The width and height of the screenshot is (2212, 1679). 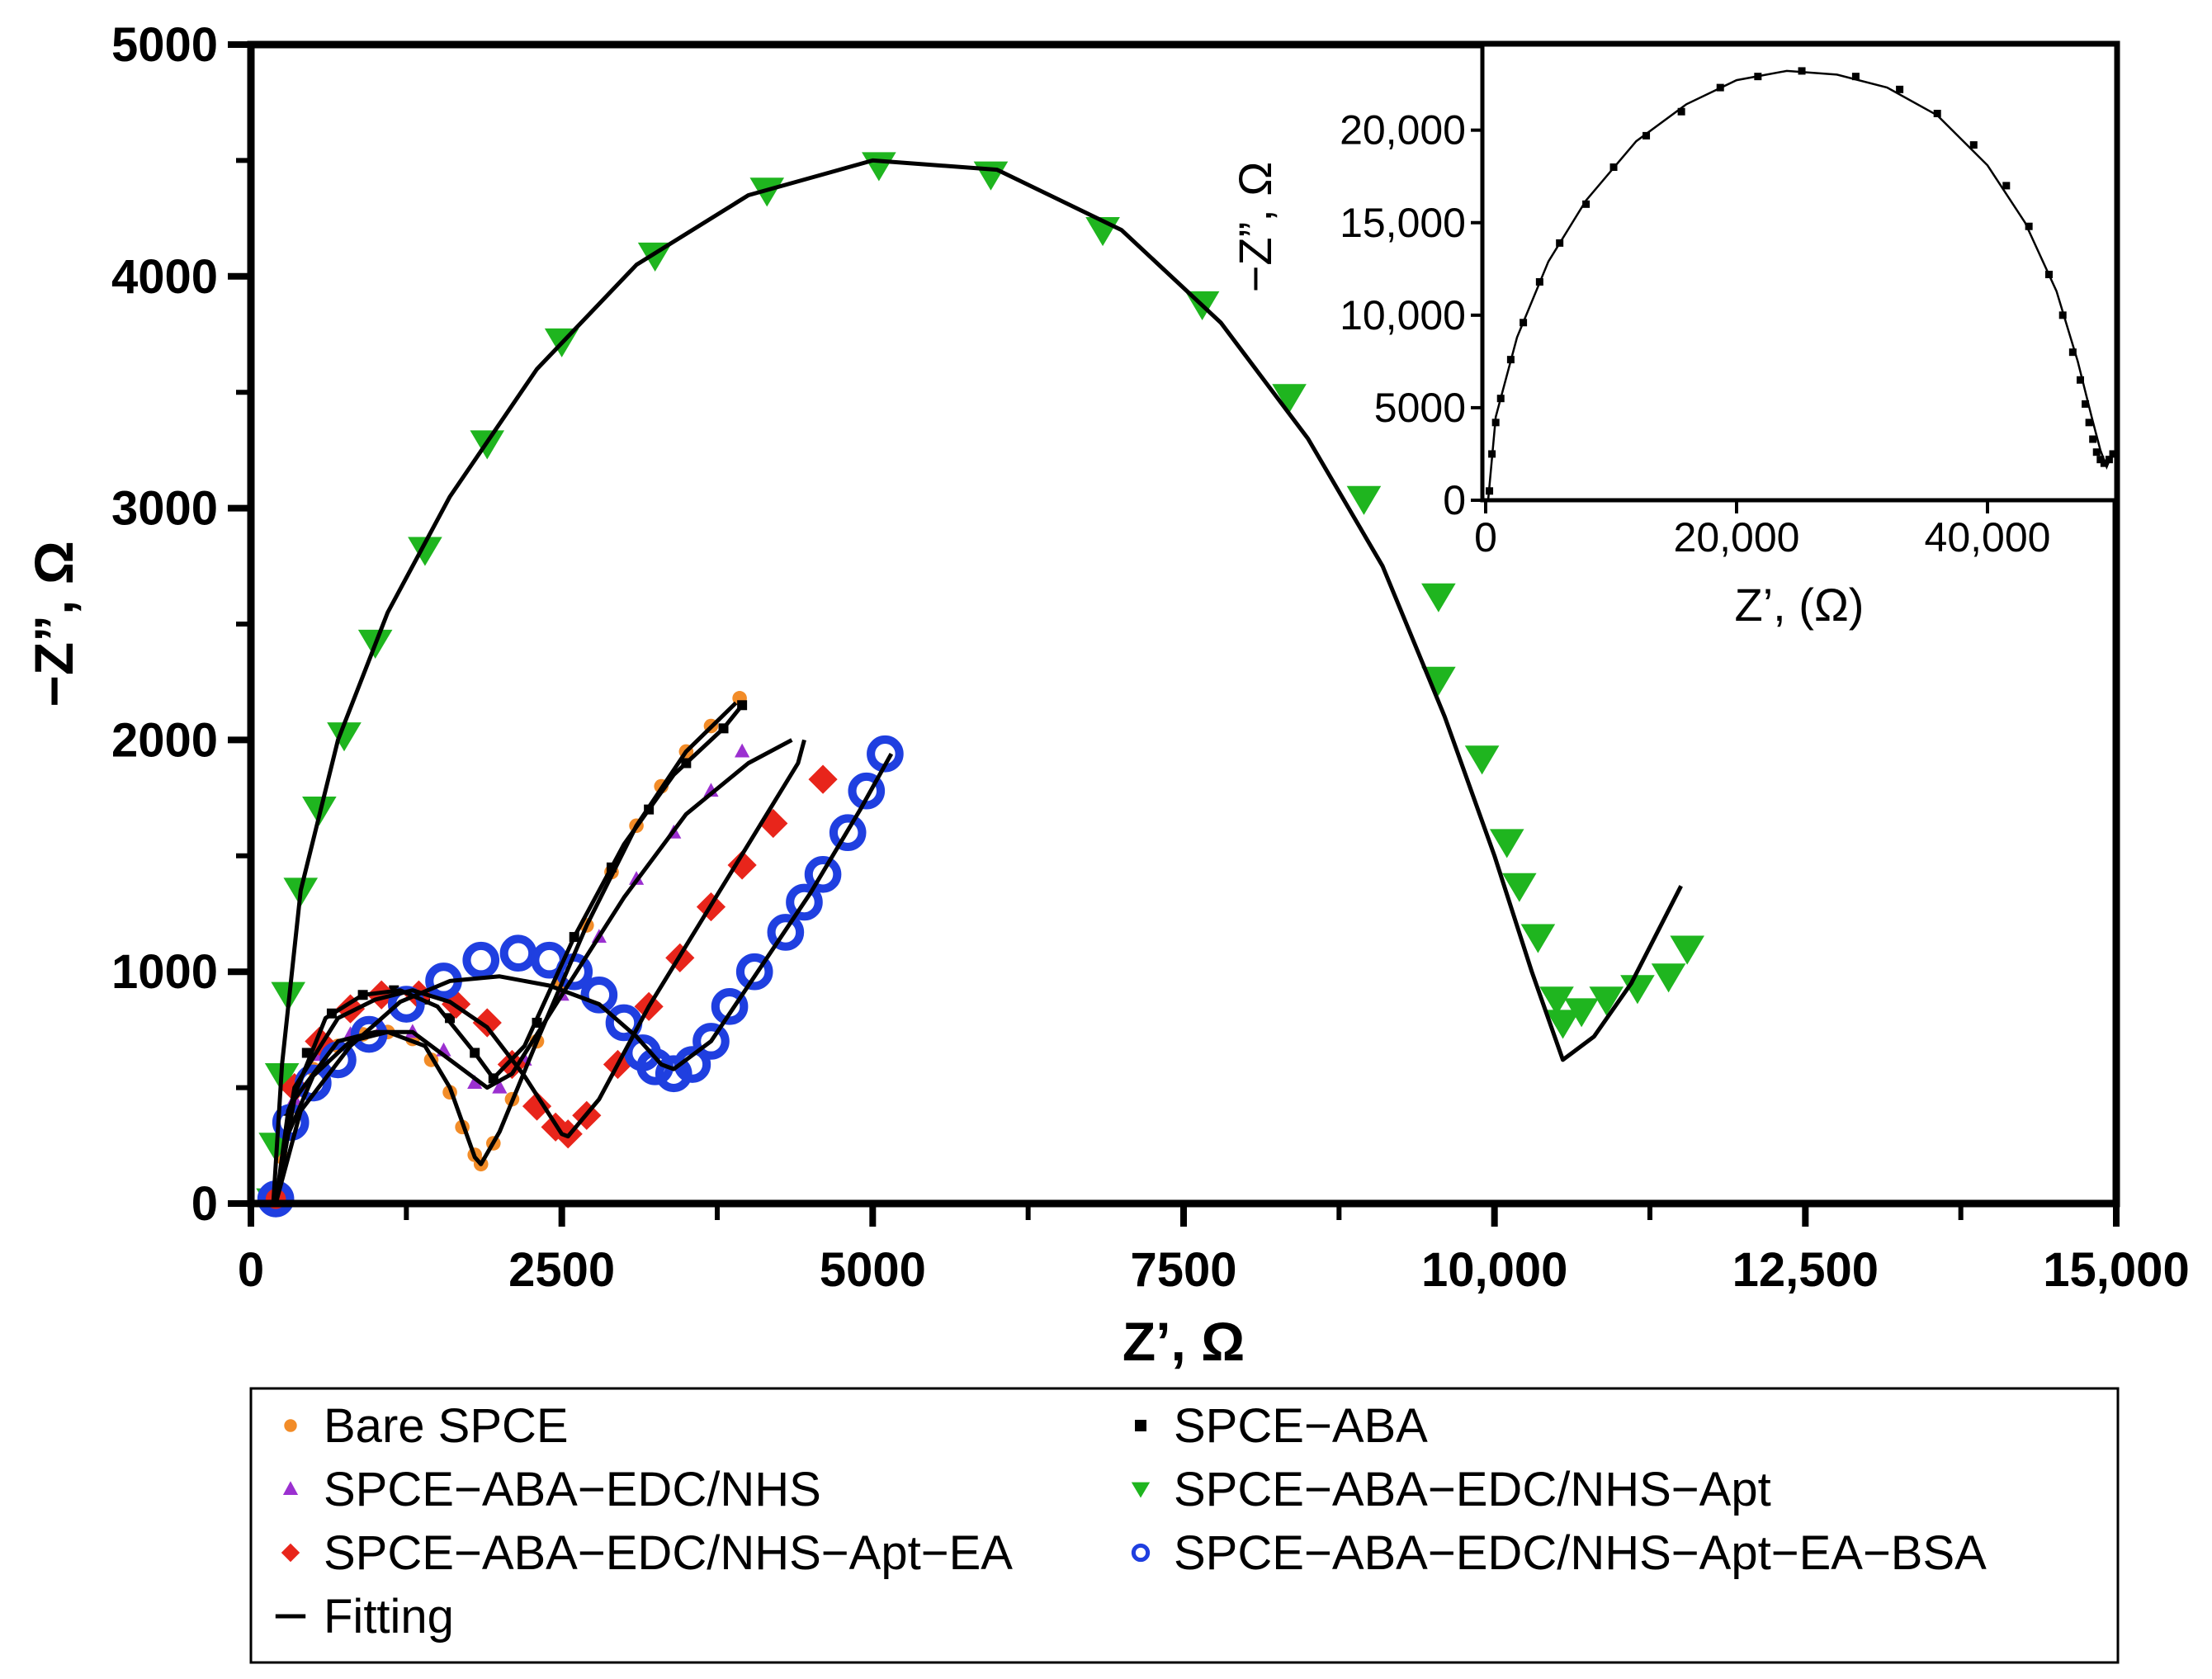 I want to click on main-x-axis-label: Z’, Ω, so click(x=1184, y=1341).